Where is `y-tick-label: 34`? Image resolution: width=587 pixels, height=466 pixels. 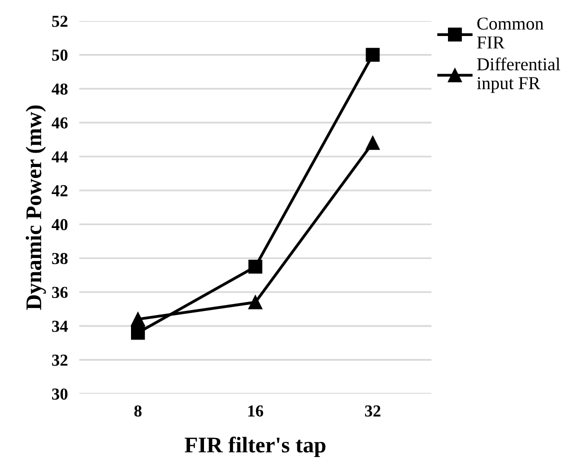
y-tick-label: 34 is located at coordinates (60, 326).